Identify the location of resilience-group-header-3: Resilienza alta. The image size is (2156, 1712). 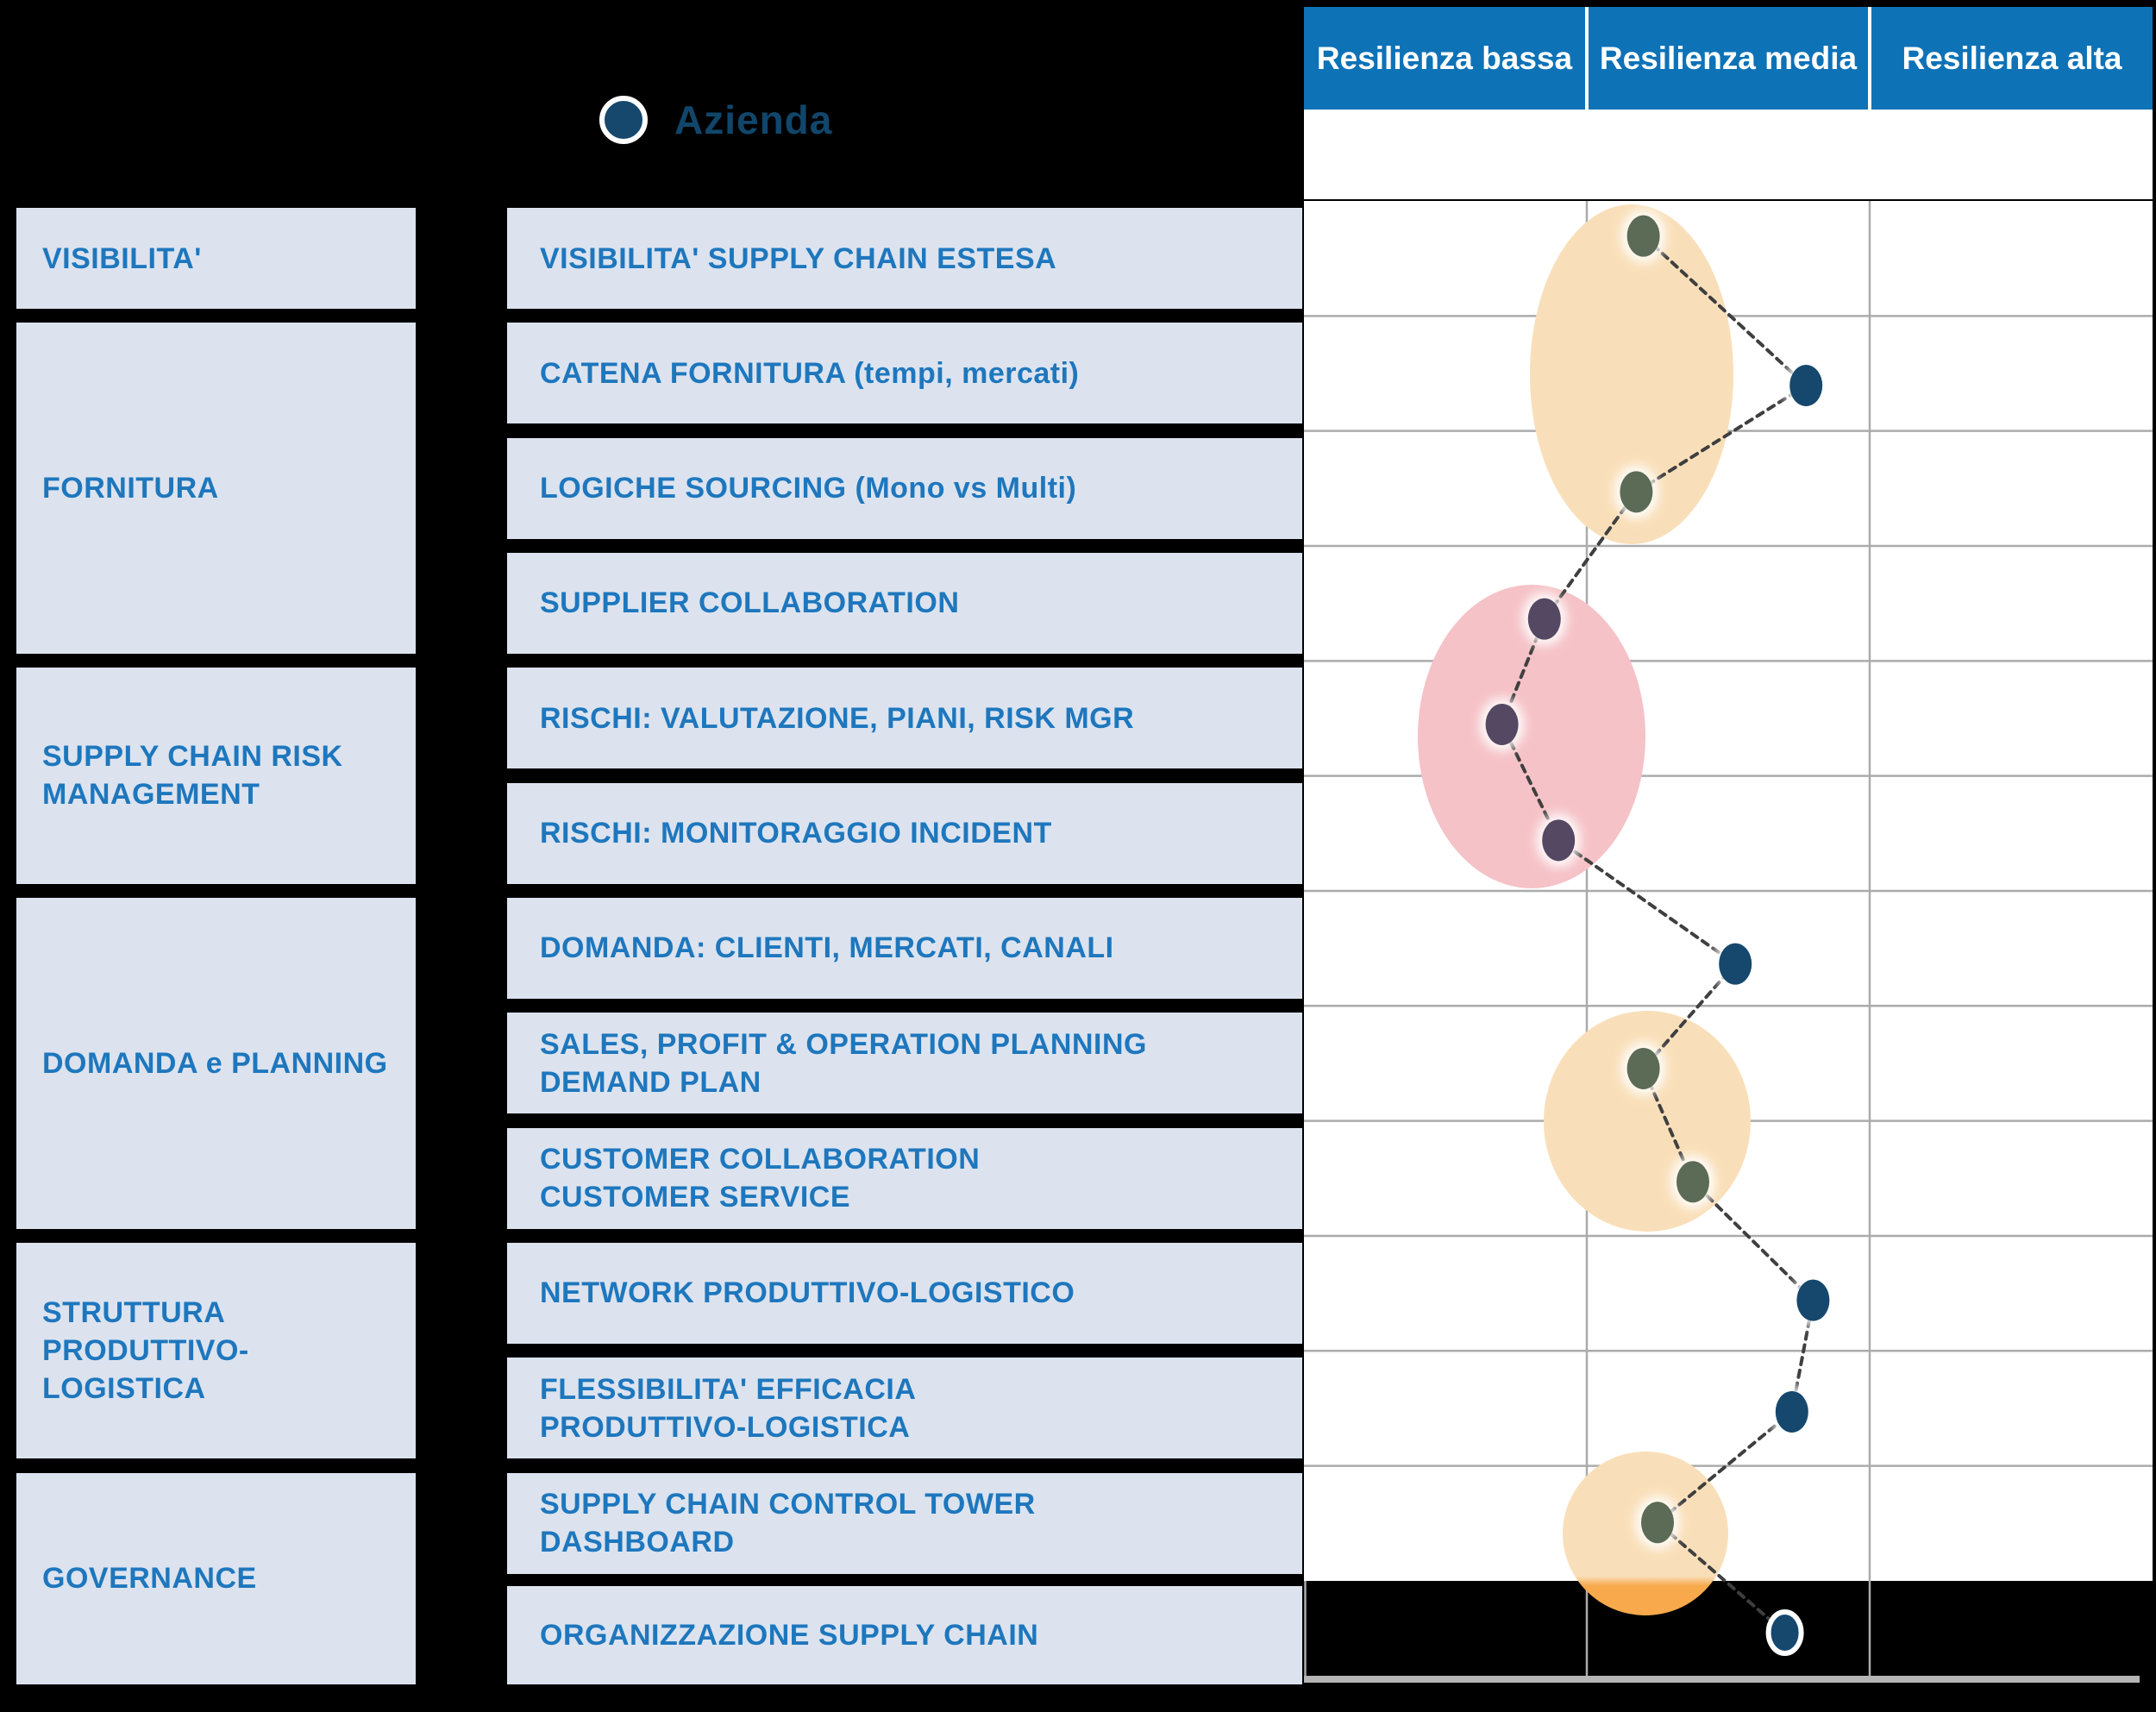
(2012, 59).